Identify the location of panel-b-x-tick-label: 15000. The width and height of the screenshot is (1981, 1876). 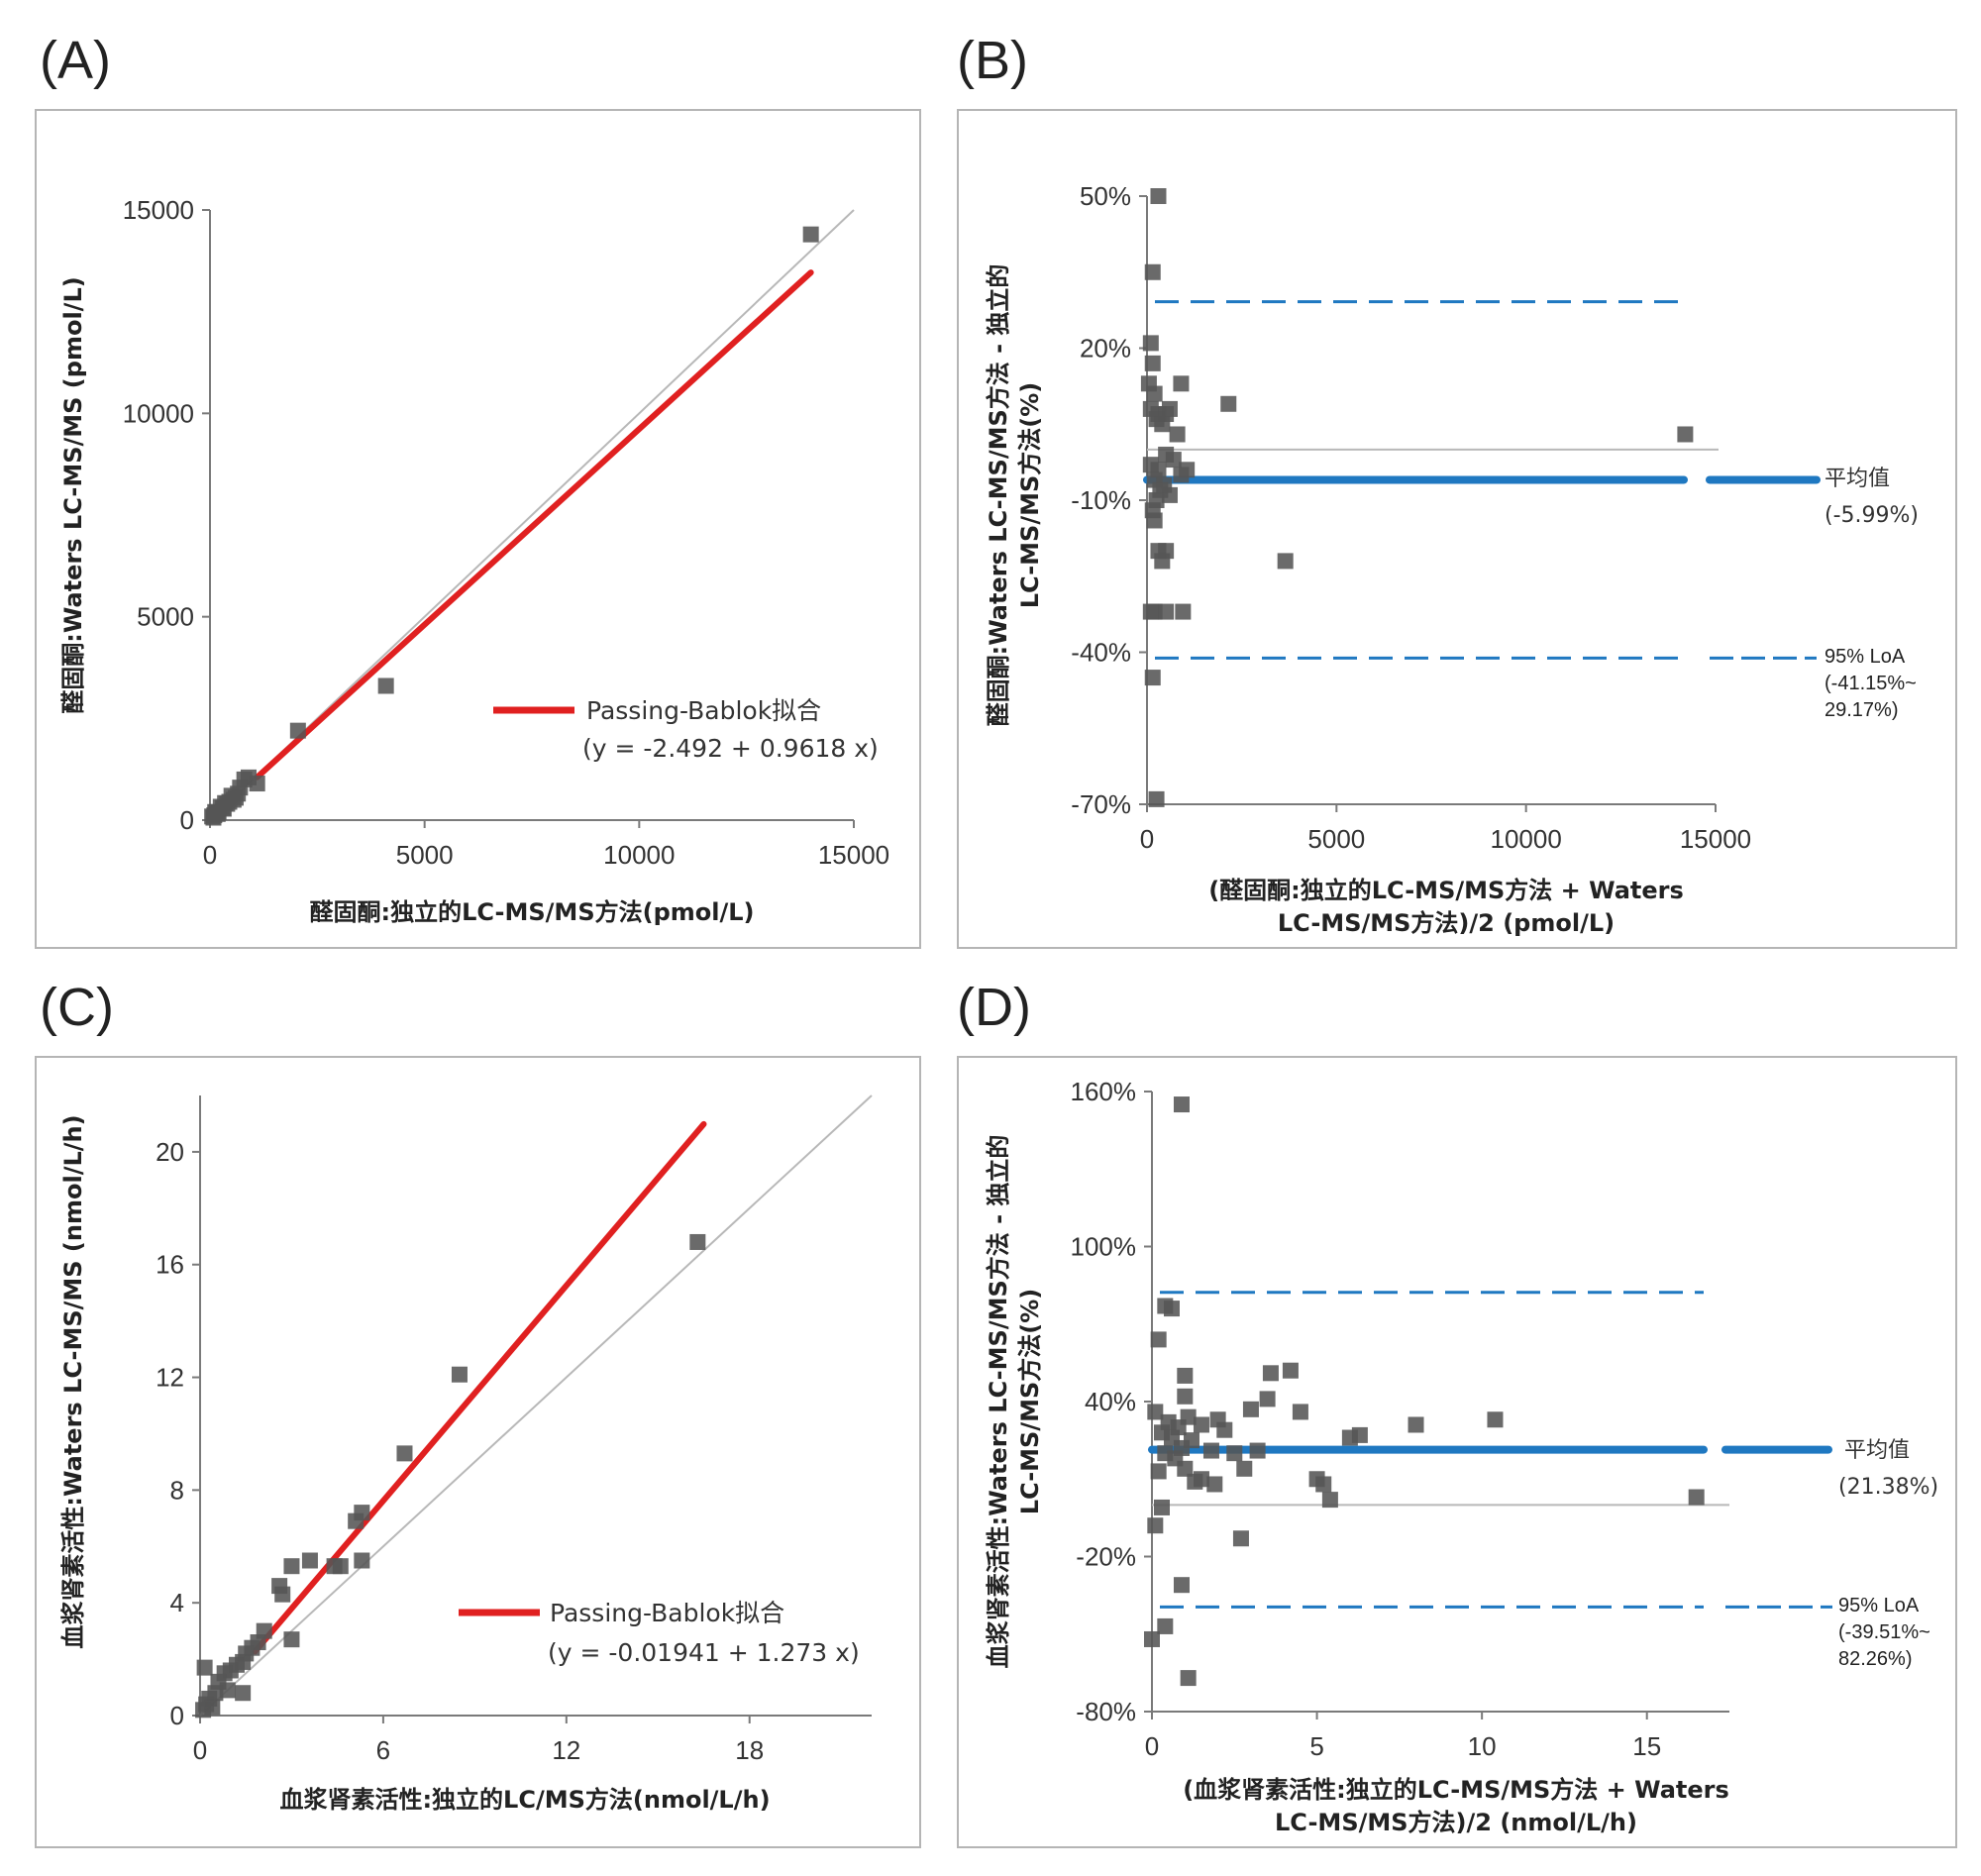
(1715, 839).